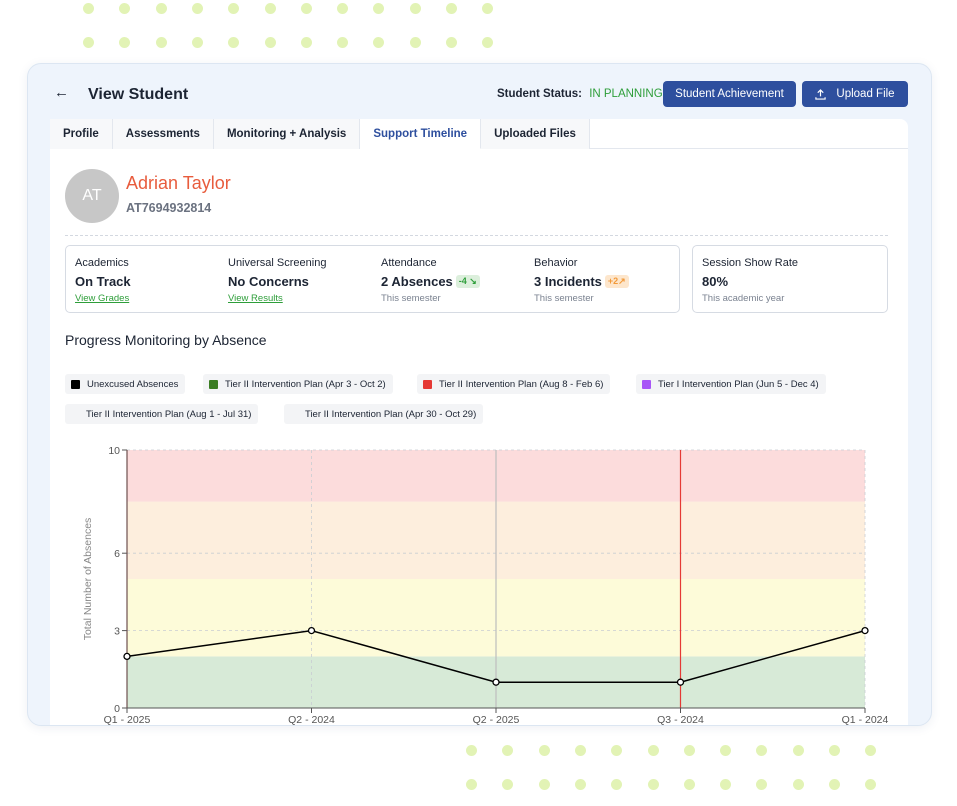 The width and height of the screenshot is (957, 806). What do you see at coordinates (581, 281) in the screenshot?
I see `metric-value: 3 Incidents +2↗` at bounding box center [581, 281].